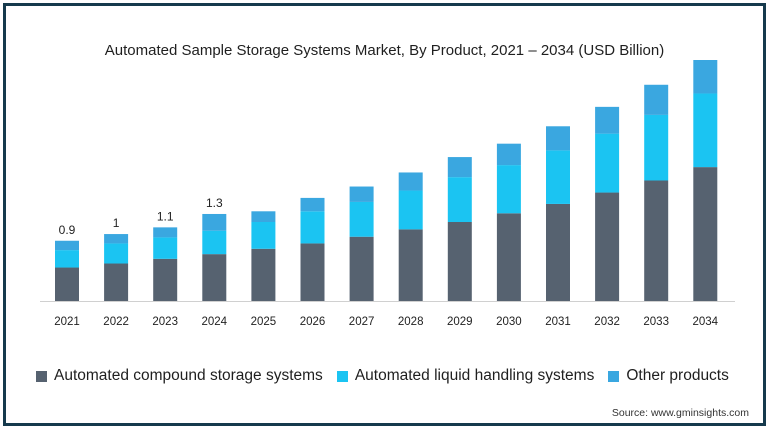 The width and height of the screenshot is (769, 429). I want to click on x-tick-label-2033: 2033, so click(656, 322).